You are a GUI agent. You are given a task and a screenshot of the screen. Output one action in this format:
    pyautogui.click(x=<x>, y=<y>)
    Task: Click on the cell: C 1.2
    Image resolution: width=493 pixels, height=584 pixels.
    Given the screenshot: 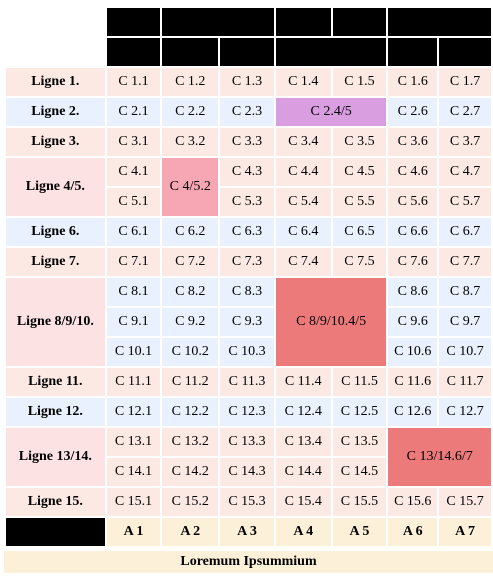 What is the action you would take?
    pyautogui.click(x=190, y=82)
    